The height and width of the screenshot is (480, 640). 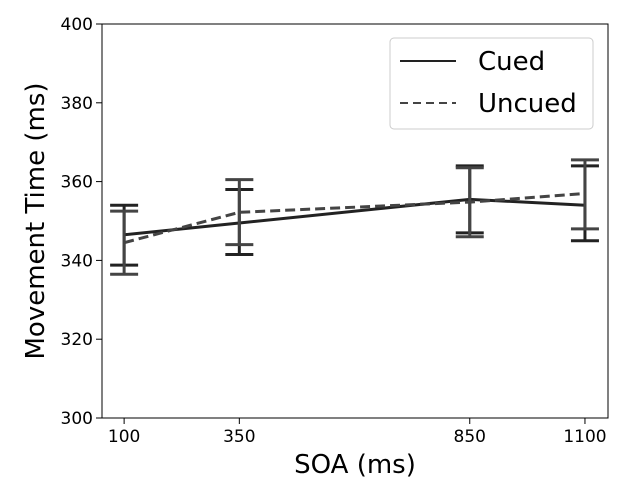 What do you see at coordinates (77, 104) in the screenshot?
I see `y-tick-label: 380` at bounding box center [77, 104].